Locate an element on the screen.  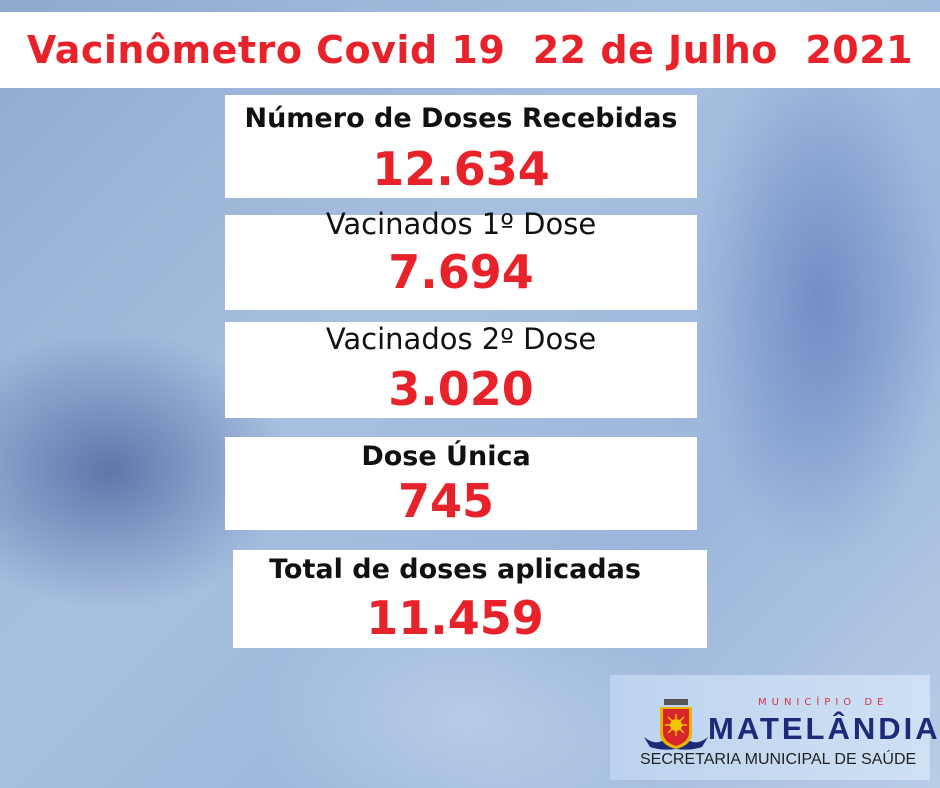
stat-label: Total de doses aplicadas is located at coordinates (455, 569).